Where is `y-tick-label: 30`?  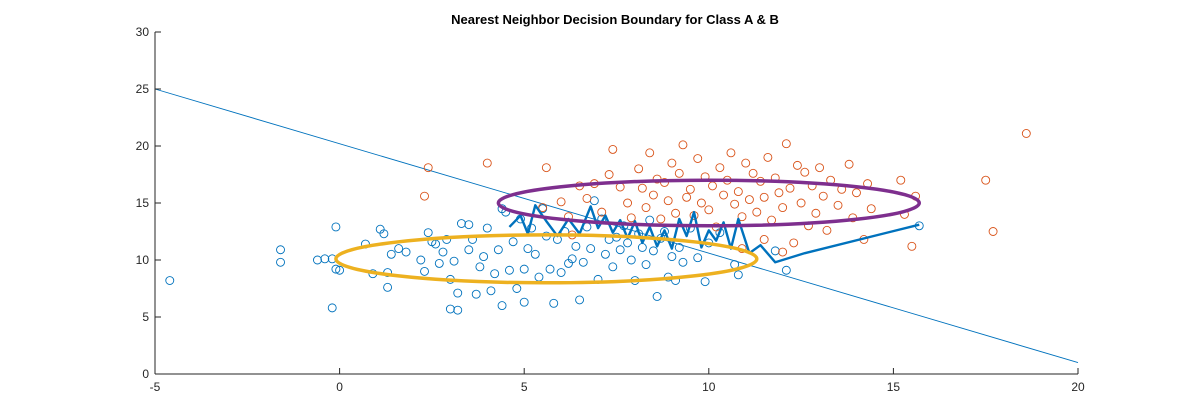
y-tick-label: 30 is located at coordinates (143, 32).